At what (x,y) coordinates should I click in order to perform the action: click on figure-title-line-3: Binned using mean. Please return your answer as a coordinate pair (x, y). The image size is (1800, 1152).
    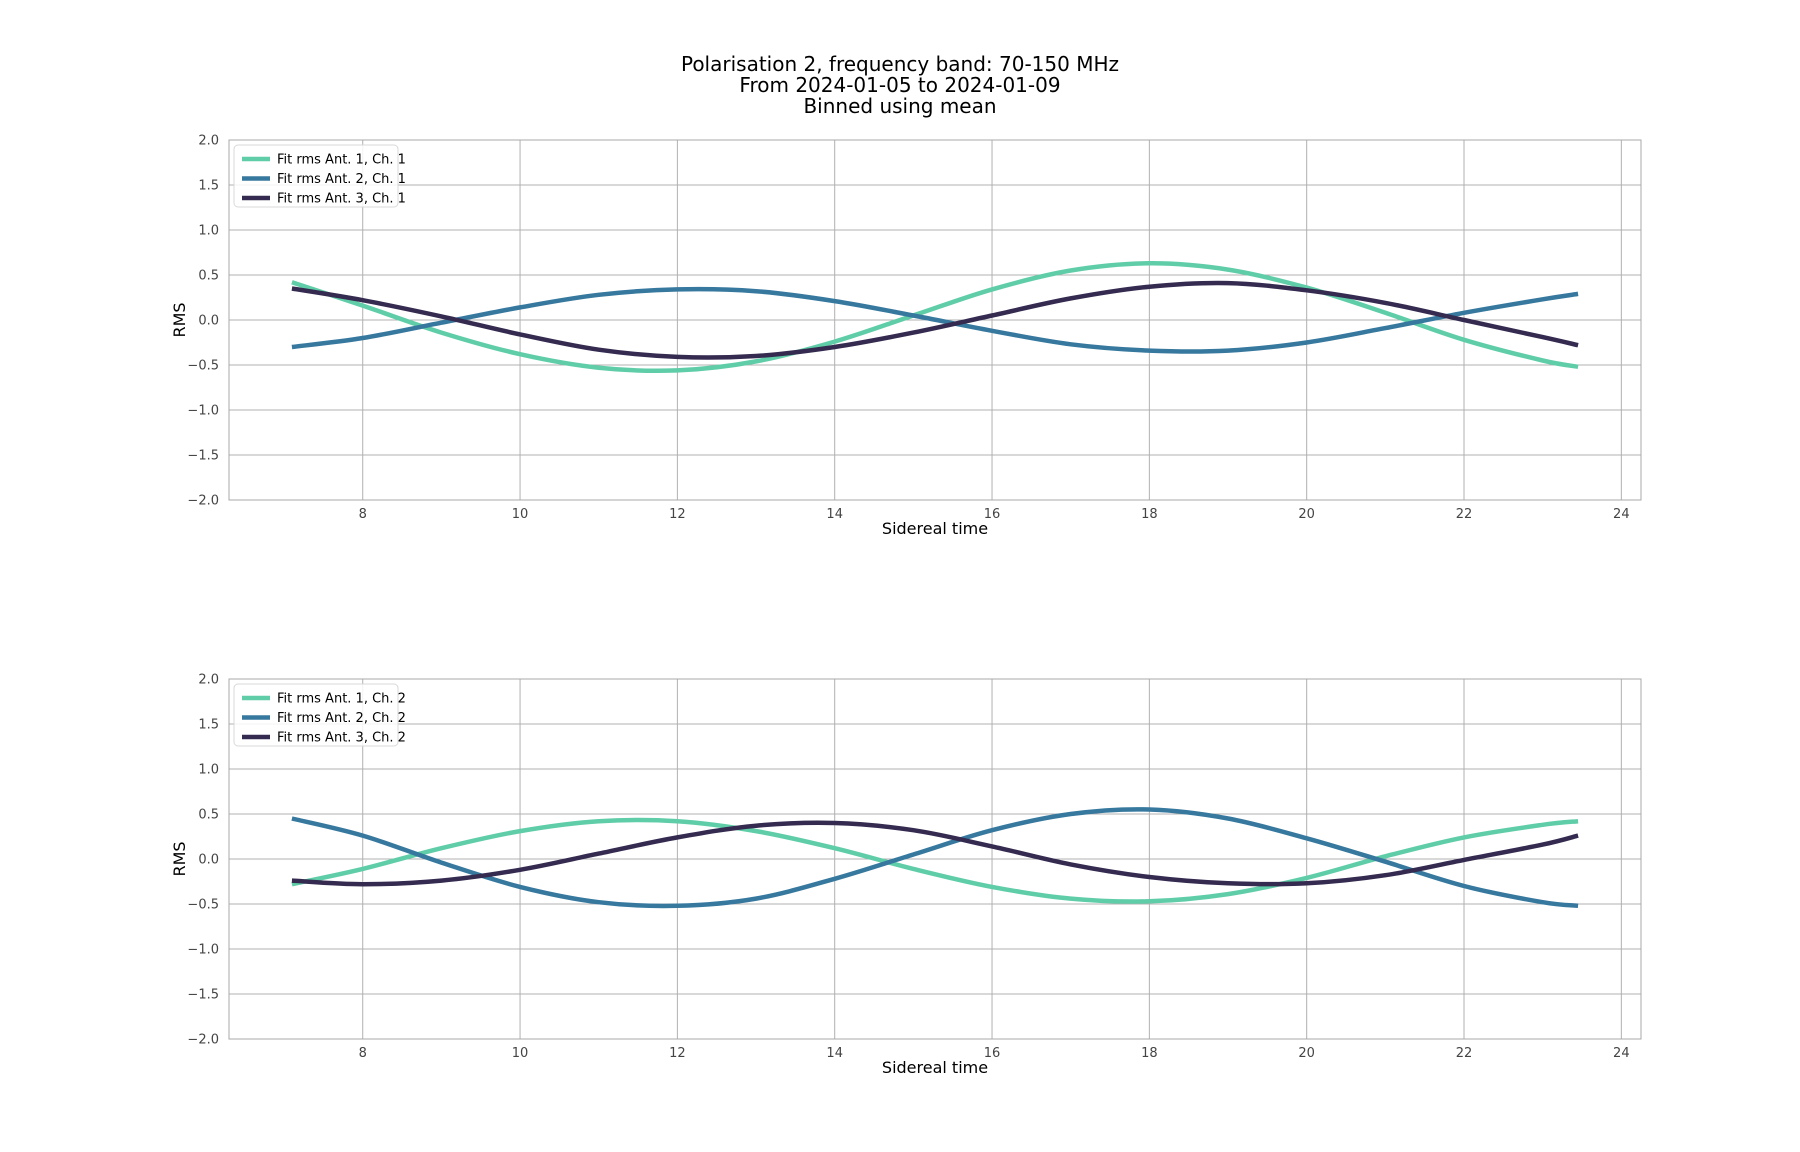
    Looking at the image, I should click on (900, 106).